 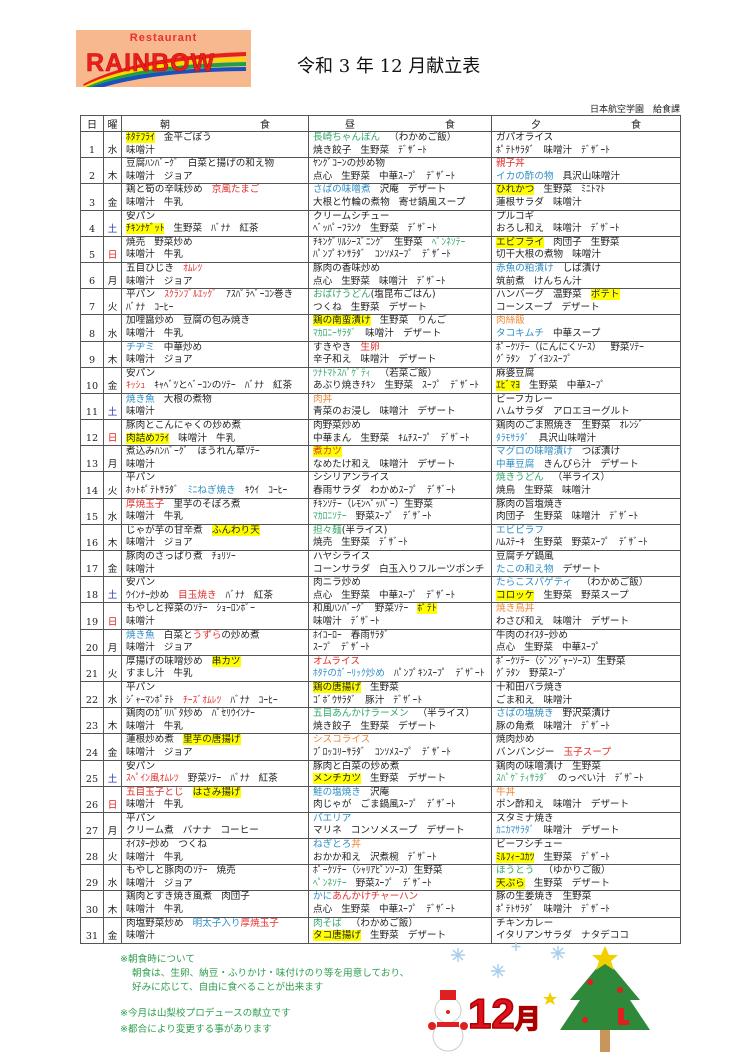 I want to click on restaurant-rainbow-logo: Restaurant RAINBOW, so click(x=163, y=58).